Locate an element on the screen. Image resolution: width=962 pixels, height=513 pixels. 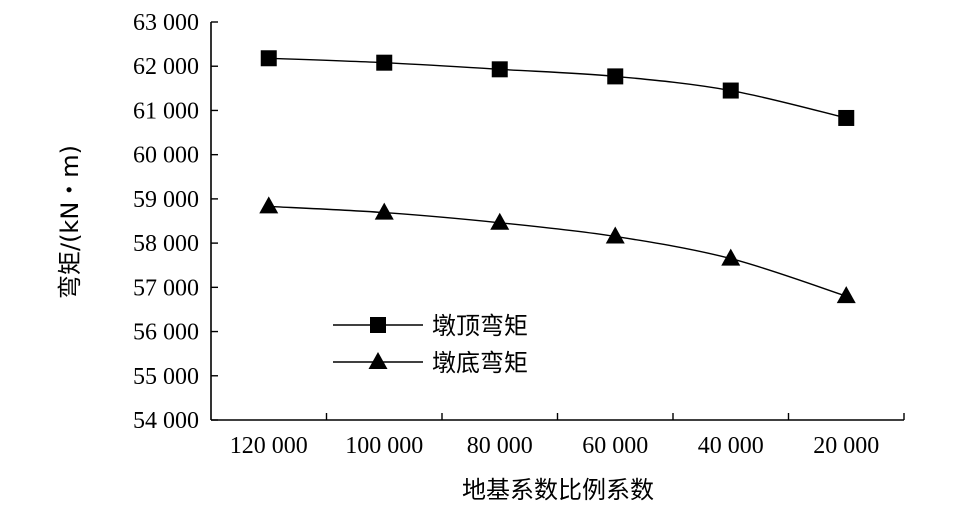
x-tick-label: 40 000 is located at coordinates (731, 446).